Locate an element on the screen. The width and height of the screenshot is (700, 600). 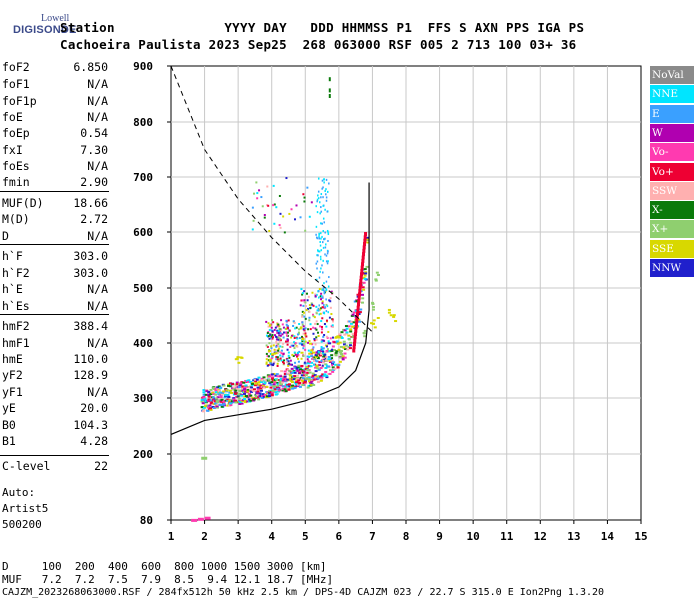
param-name: hmF1 is located at coordinates (16, 343).